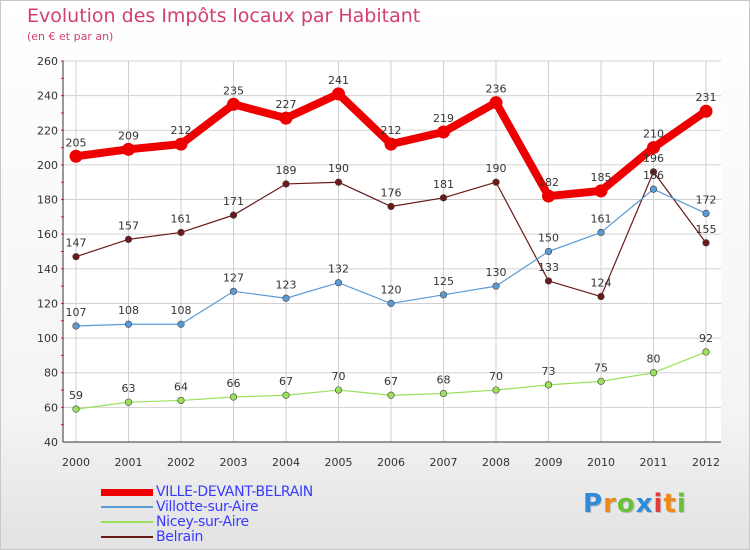 Image resolution: width=750 pixels, height=550 pixels. What do you see at coordinates (444, 462) in the screenshot?
I see `x-tick-label: 2007` at bounding box center [444, 462].